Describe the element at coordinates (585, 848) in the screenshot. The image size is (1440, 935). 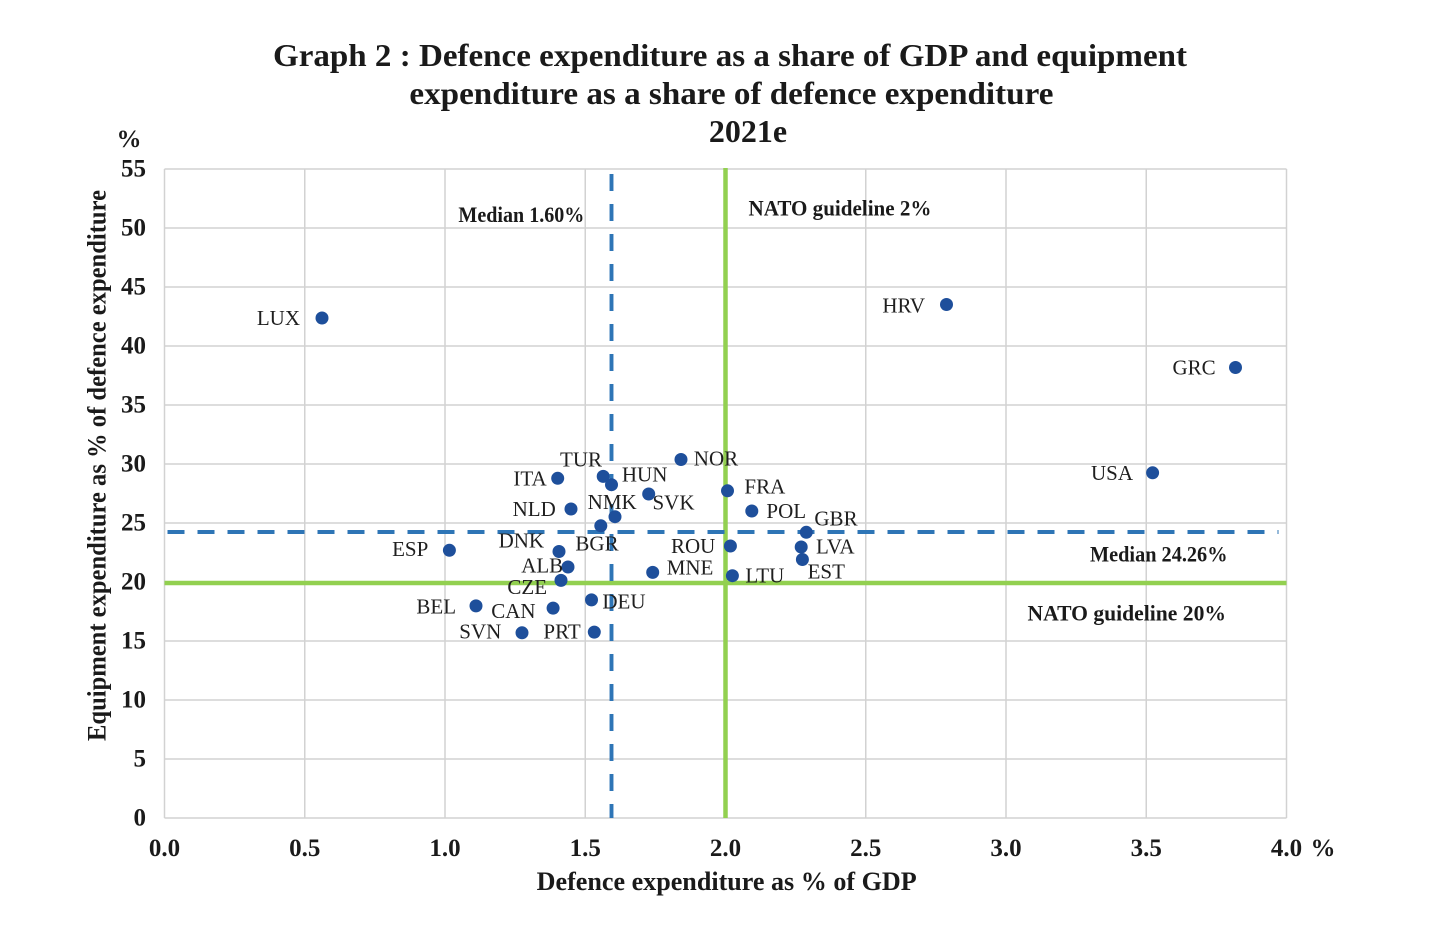
I see `svg-text: 1.5` at that location.